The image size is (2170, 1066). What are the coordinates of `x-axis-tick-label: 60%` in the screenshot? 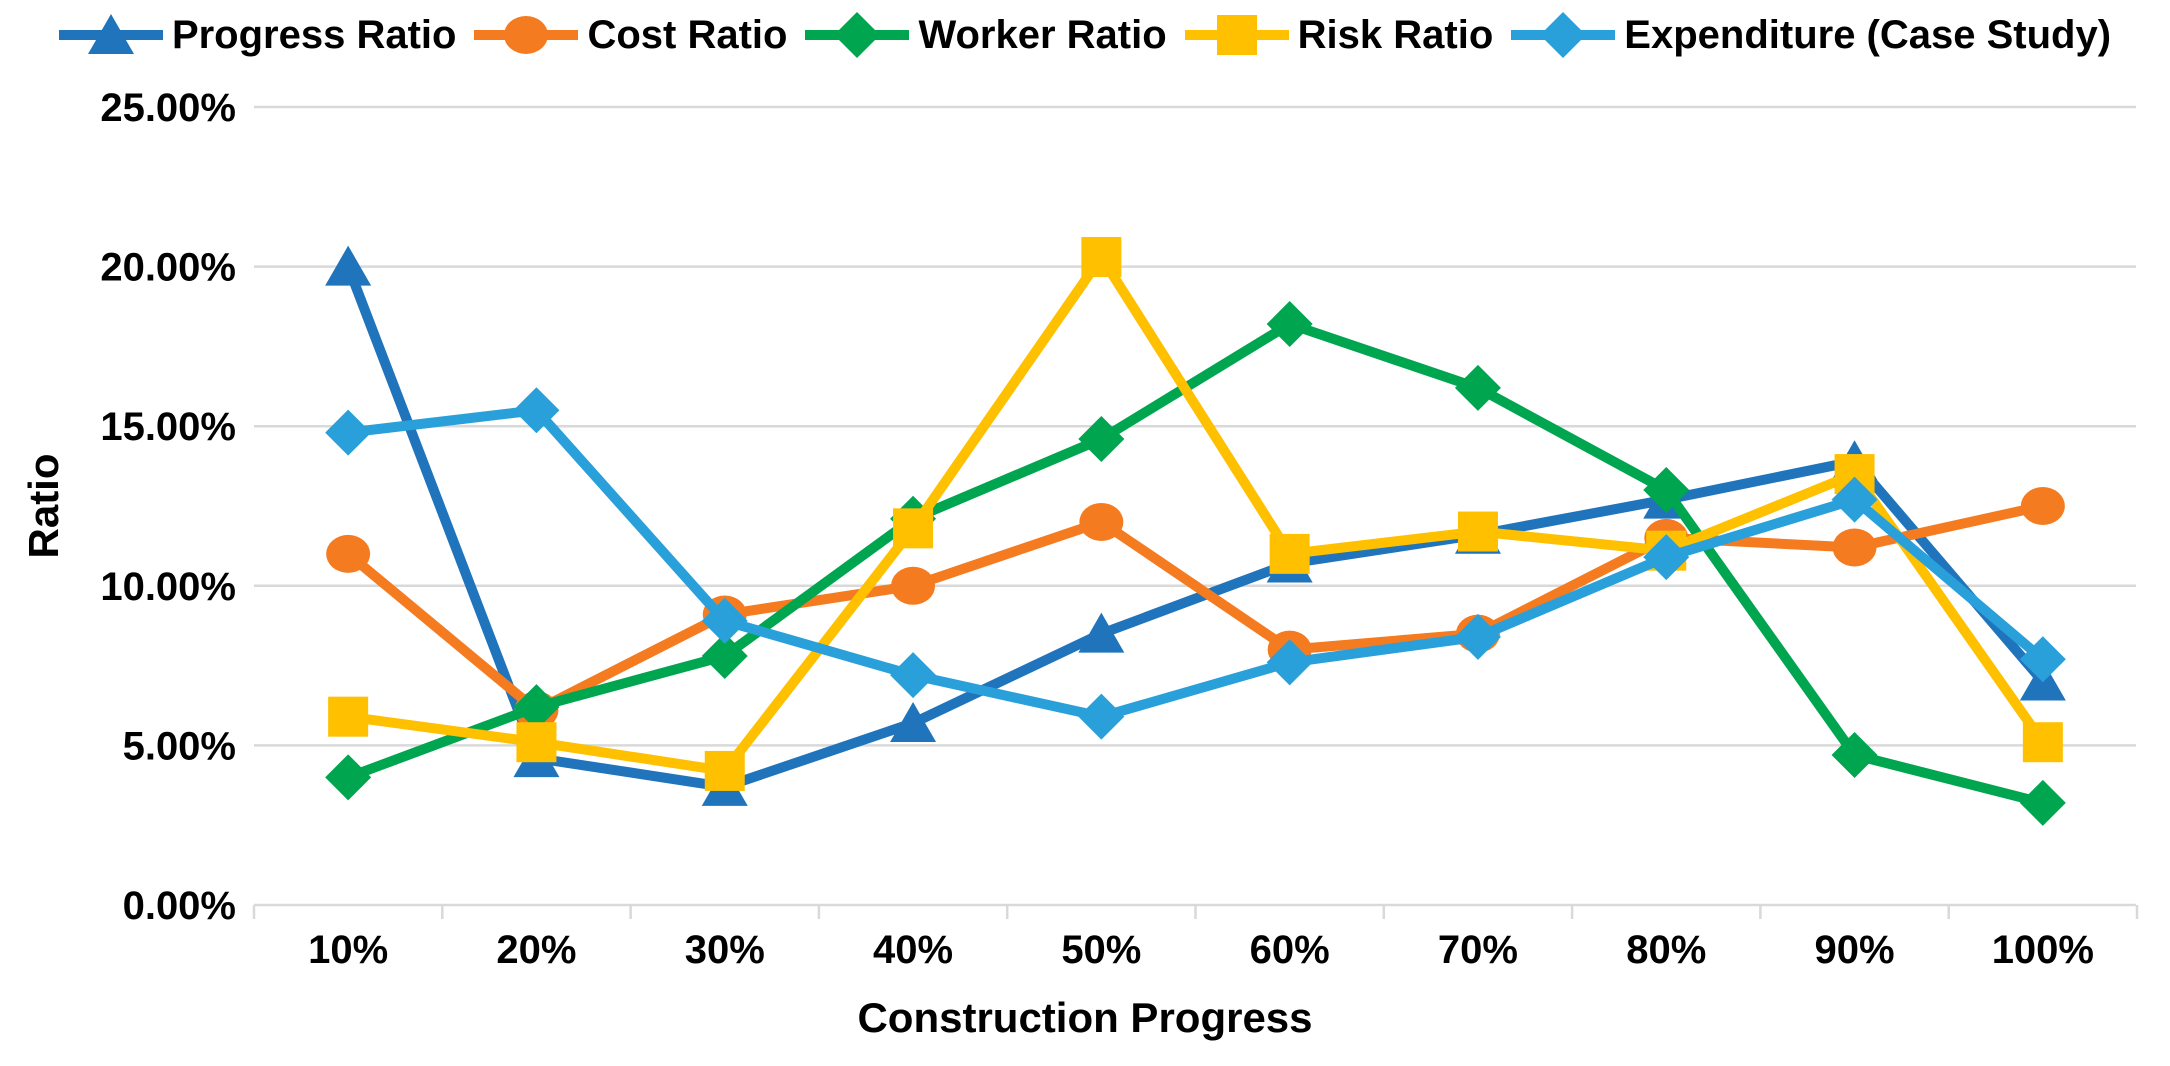 It's located at (1290, 950).